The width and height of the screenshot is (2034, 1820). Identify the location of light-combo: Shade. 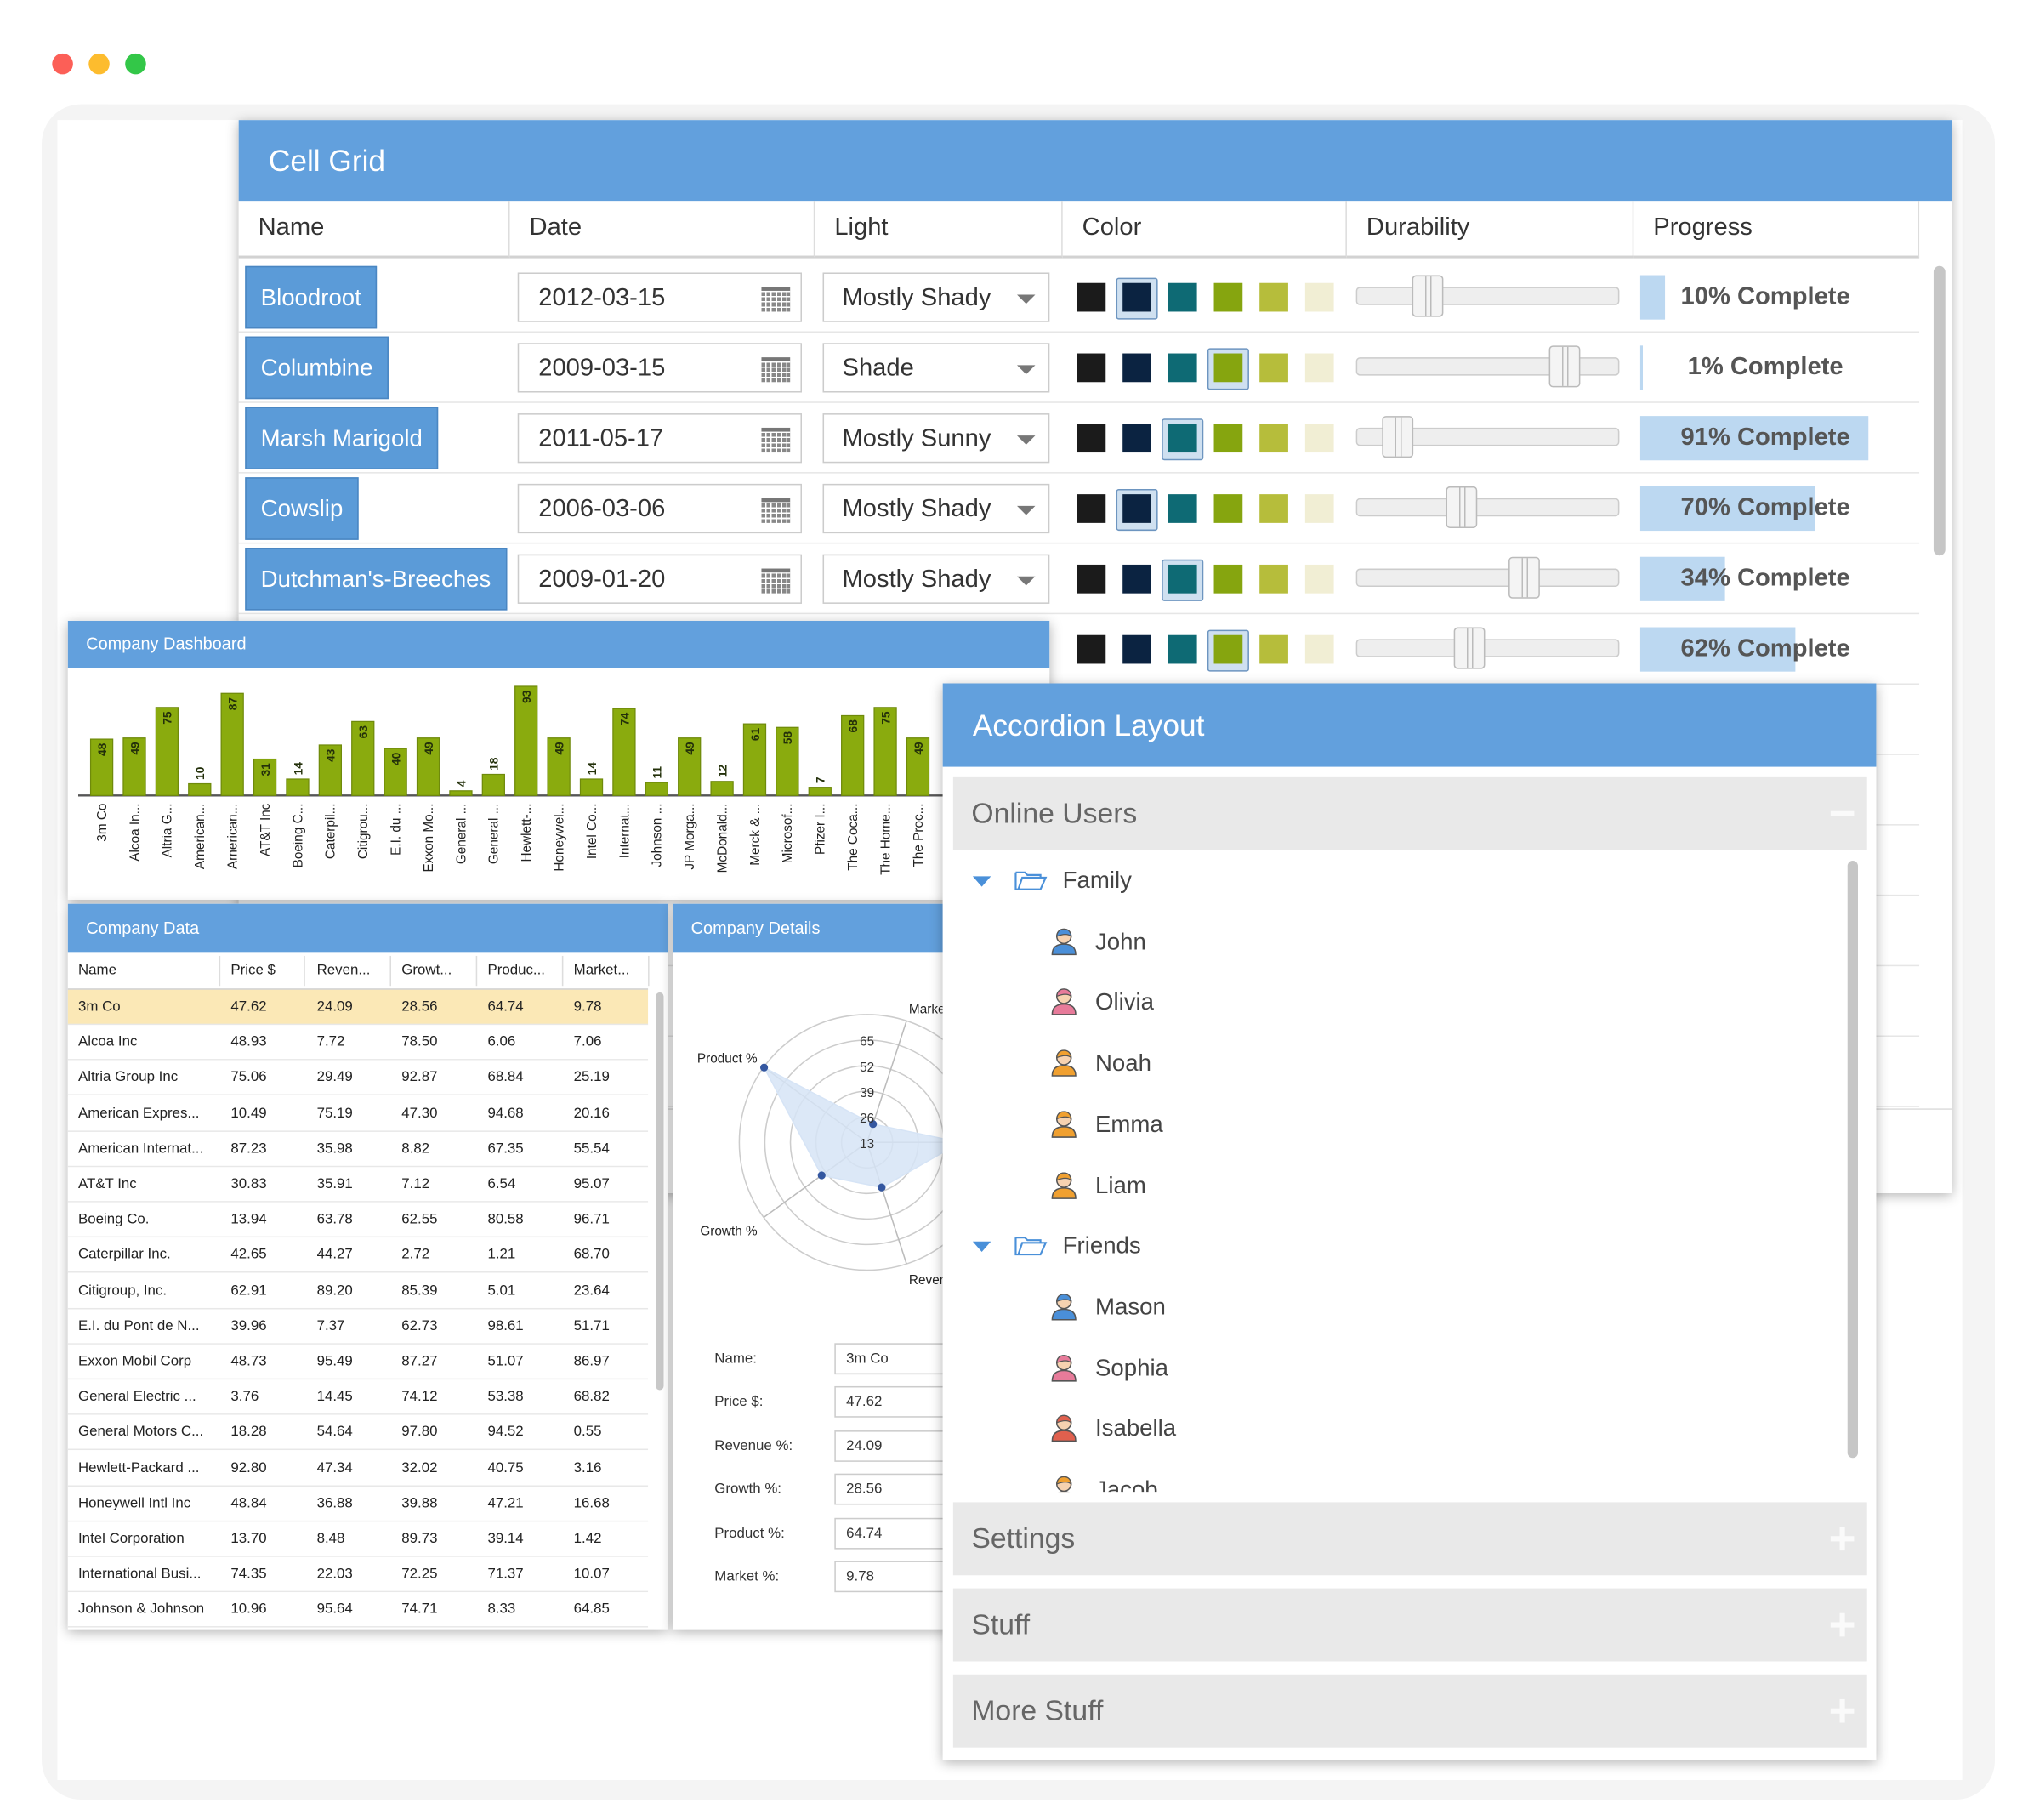
(936, 368).